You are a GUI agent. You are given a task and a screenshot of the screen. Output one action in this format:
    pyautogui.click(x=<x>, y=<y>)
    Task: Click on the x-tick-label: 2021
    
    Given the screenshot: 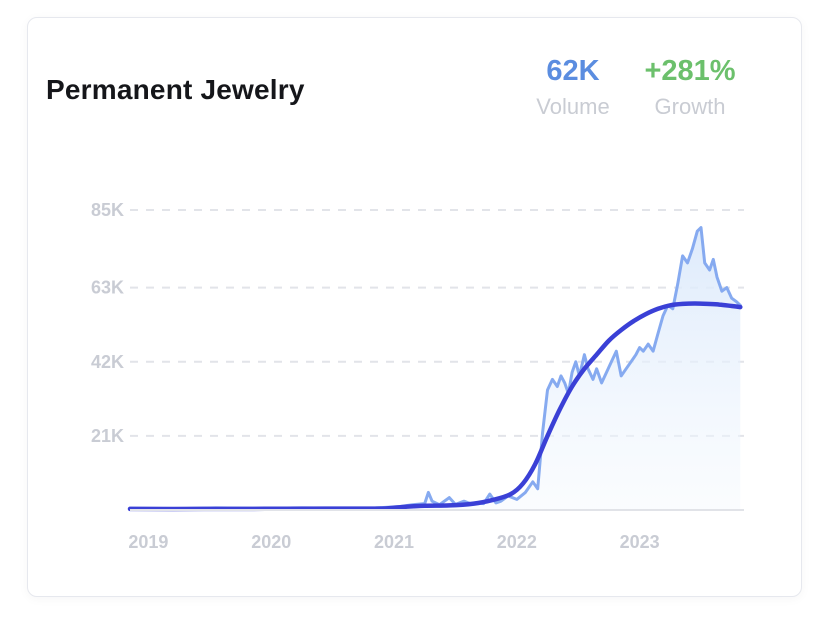 What is the action you would take?
    pyautogui.click(x=394, y=542)
    